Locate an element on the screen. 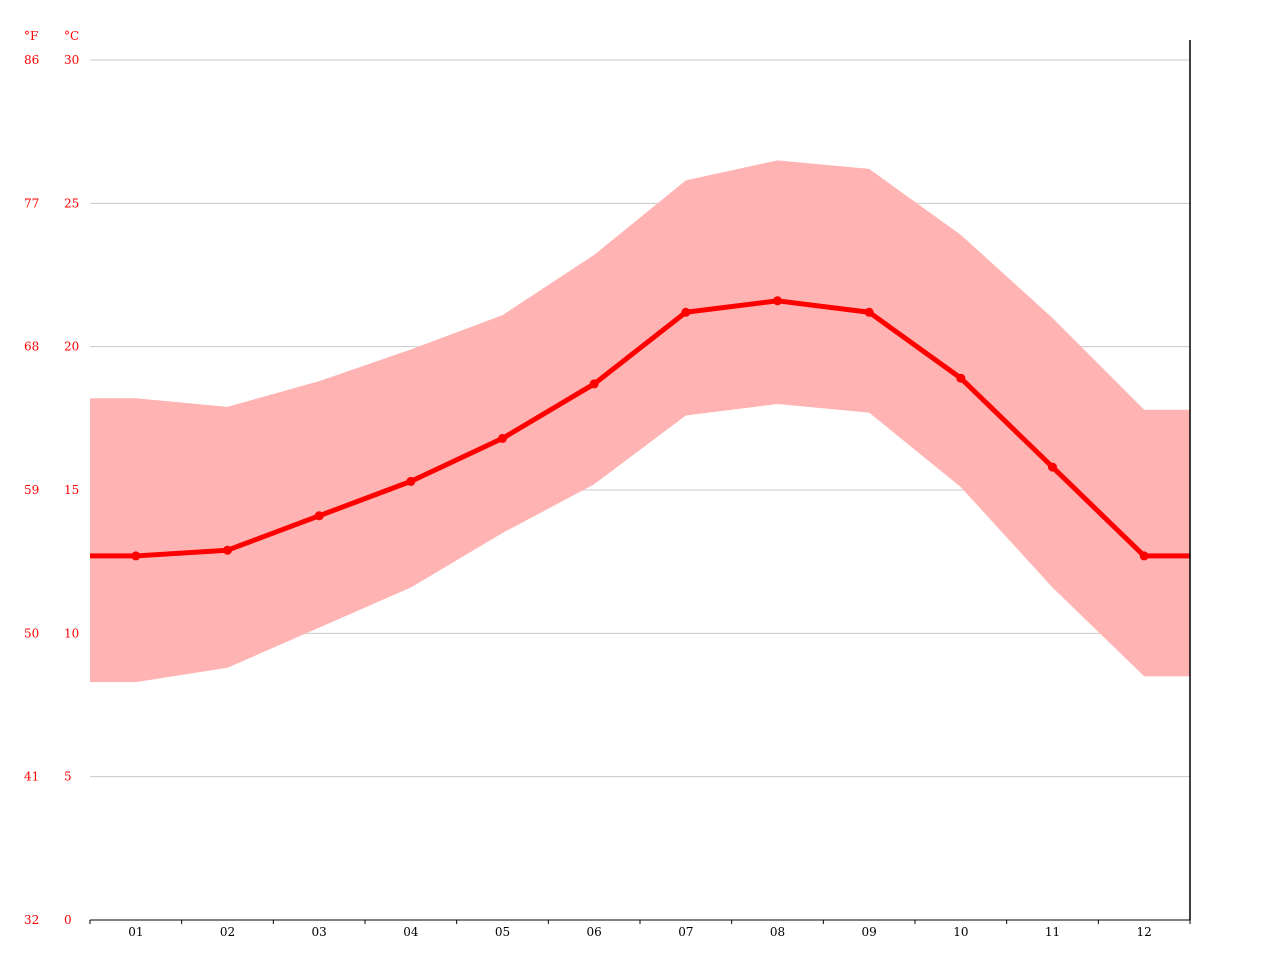 Image resolution: width=1280 pixels, height=960 pixels. y-tick-label-c-20: 20 is located at coordinates (71, 347).